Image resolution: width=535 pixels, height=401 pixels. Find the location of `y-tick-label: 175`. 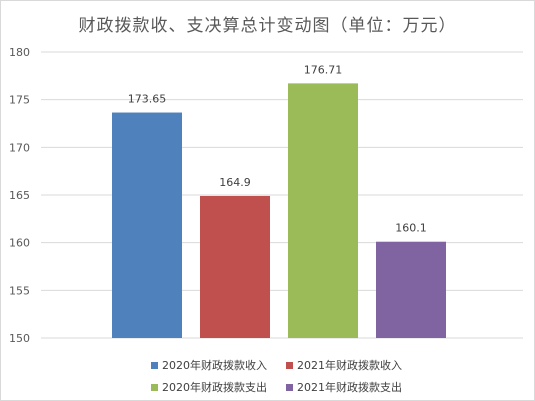

y-tick-label: 175 is located at coordinates (19, 100).